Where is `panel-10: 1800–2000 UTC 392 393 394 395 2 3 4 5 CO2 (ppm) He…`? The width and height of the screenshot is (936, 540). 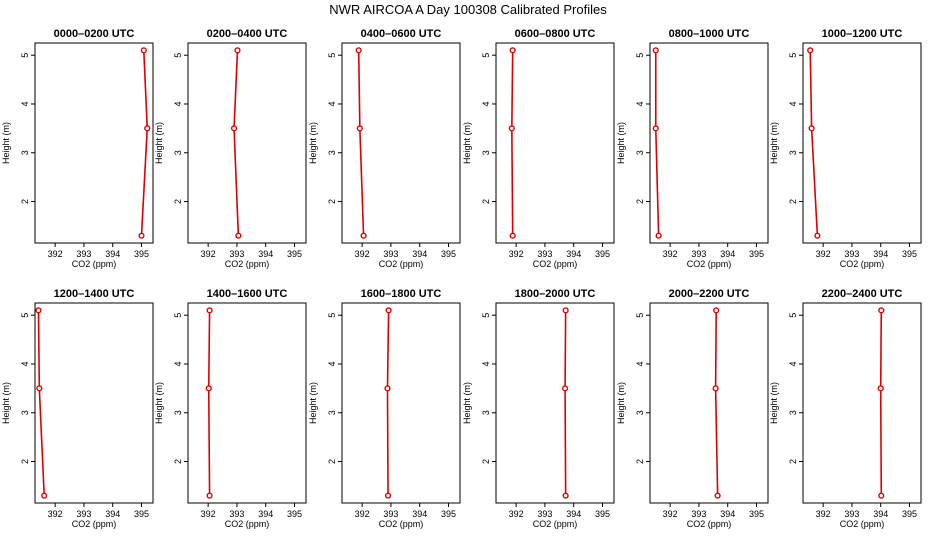 panel-10: 1800–2000 UTC 392 393 394 395 2 3 4 5 CO2 (ppm) He… is located at coordinates (538, 408).